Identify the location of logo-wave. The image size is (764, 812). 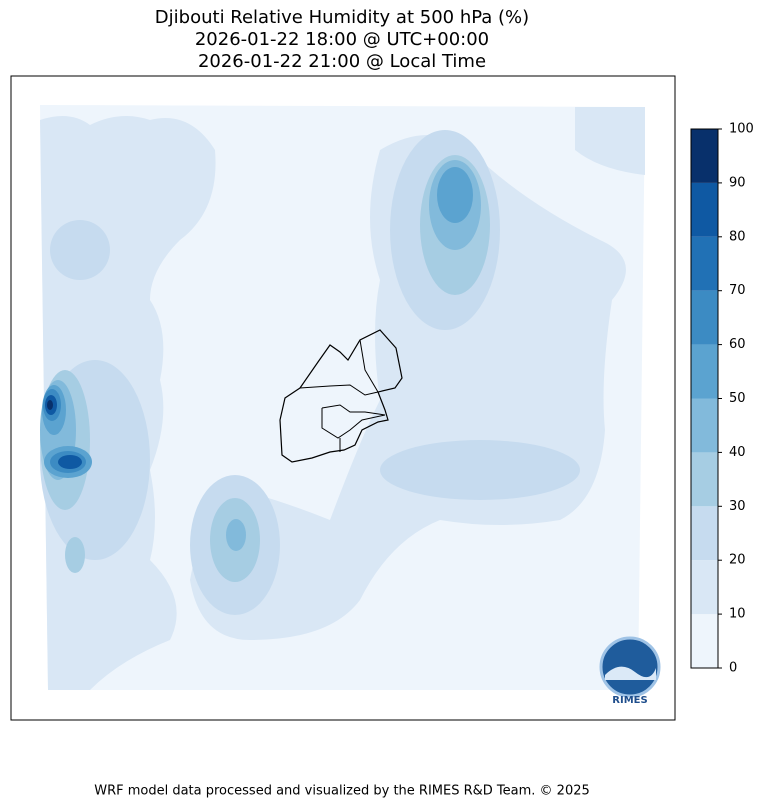
(630, 673).